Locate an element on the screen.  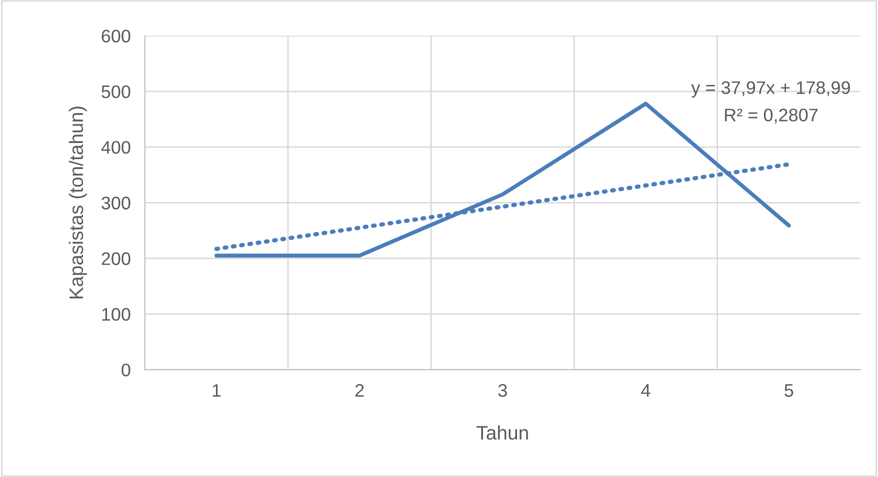
x-tick-label: 5 is located at coordinates (789, 390).